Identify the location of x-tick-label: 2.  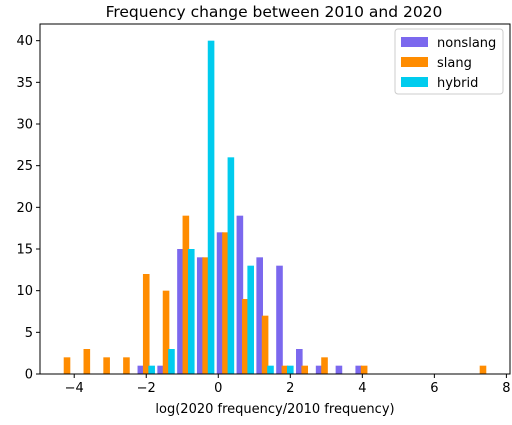
(290, 388).